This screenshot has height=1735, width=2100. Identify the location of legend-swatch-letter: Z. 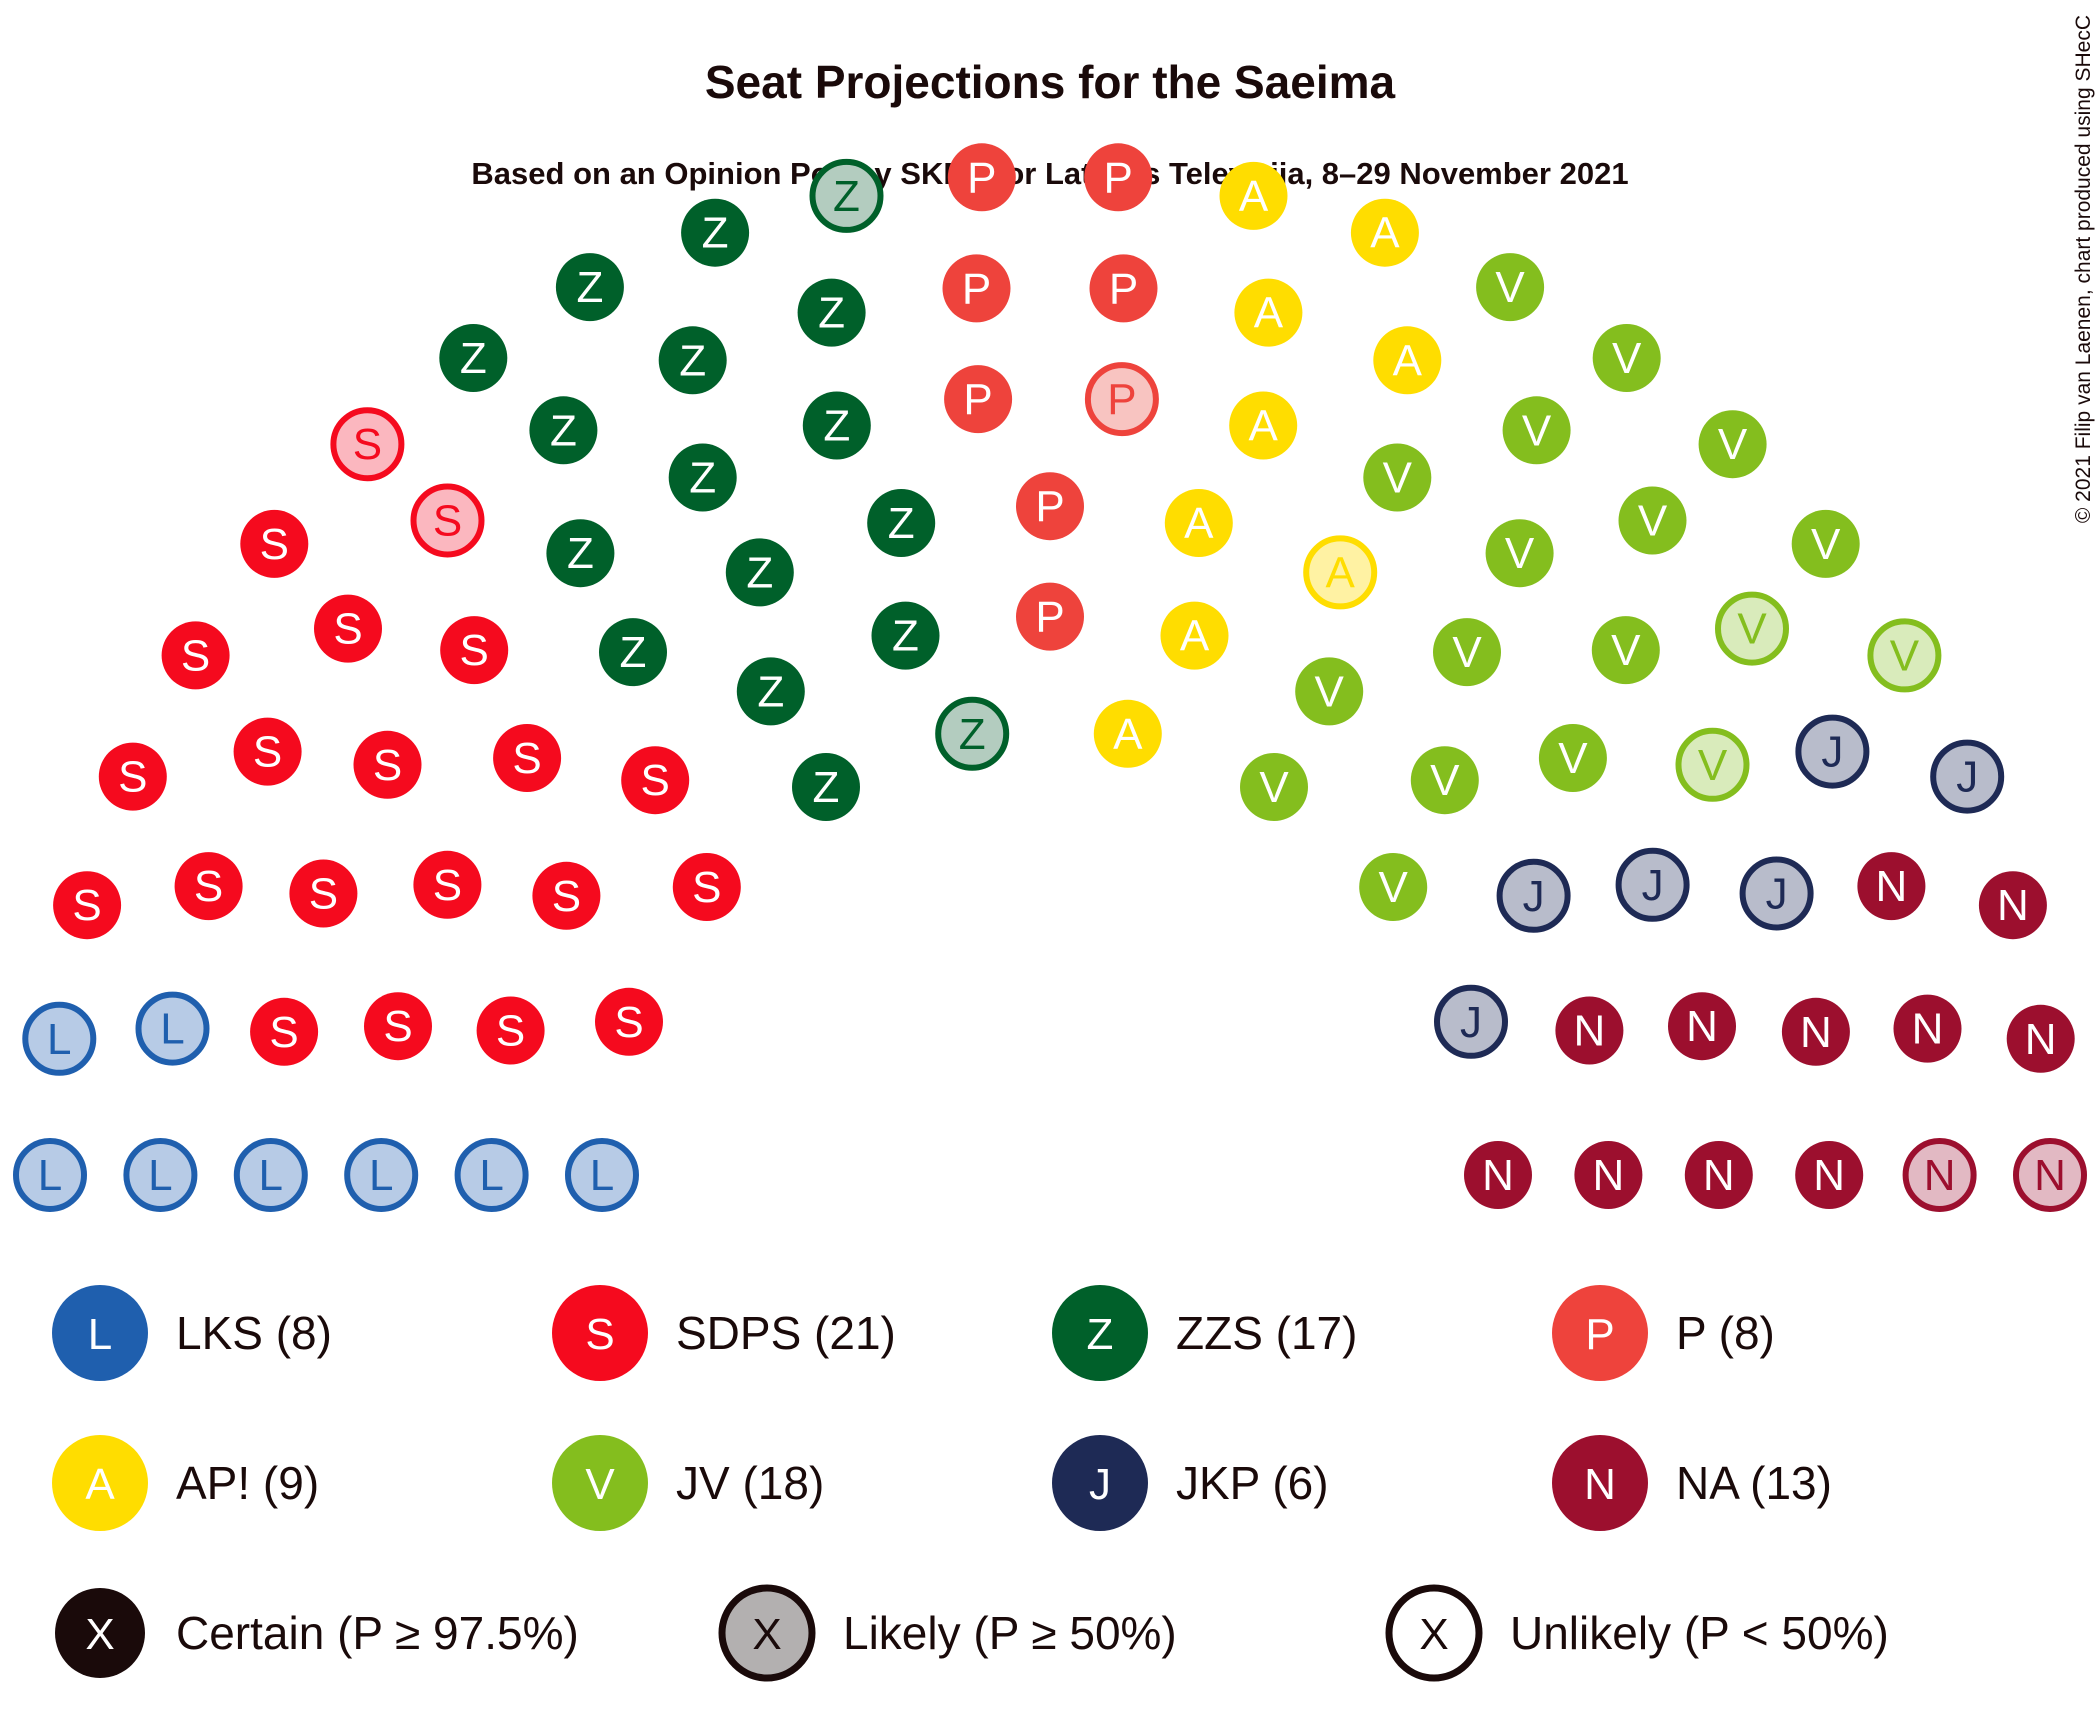
(1100, 1334).